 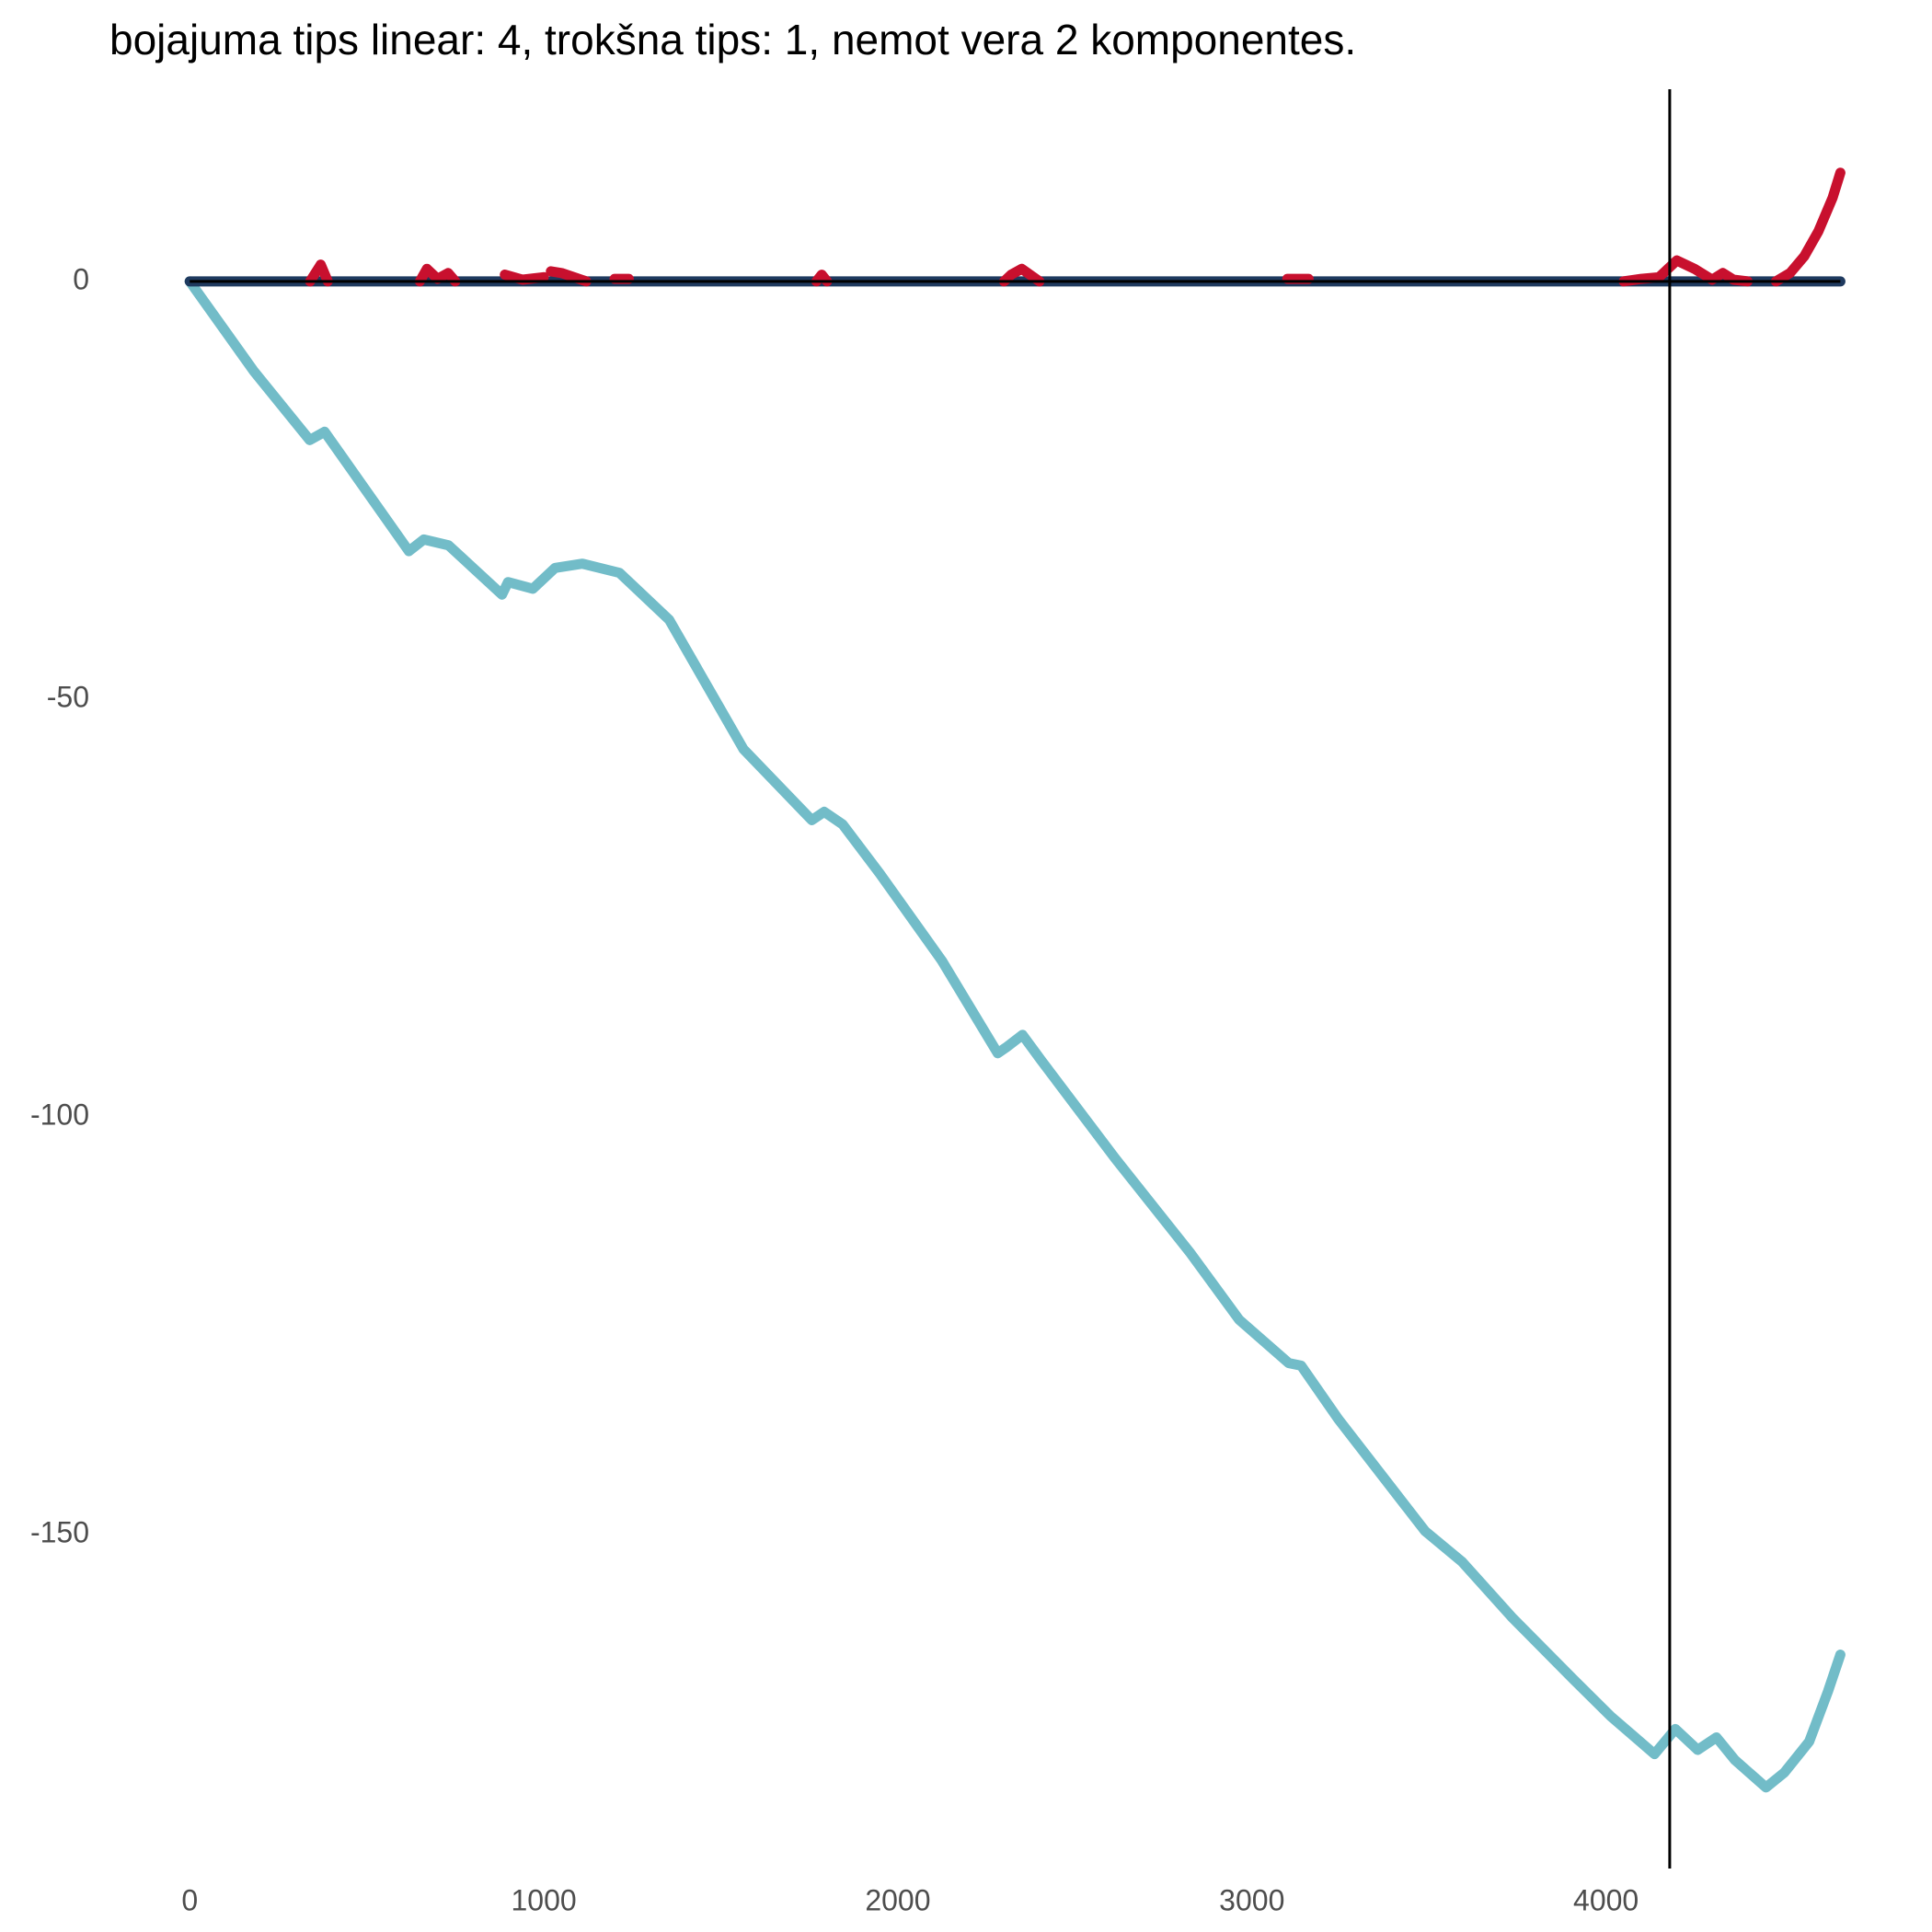 I want to click on series-line, so click(x=1075, y=227).